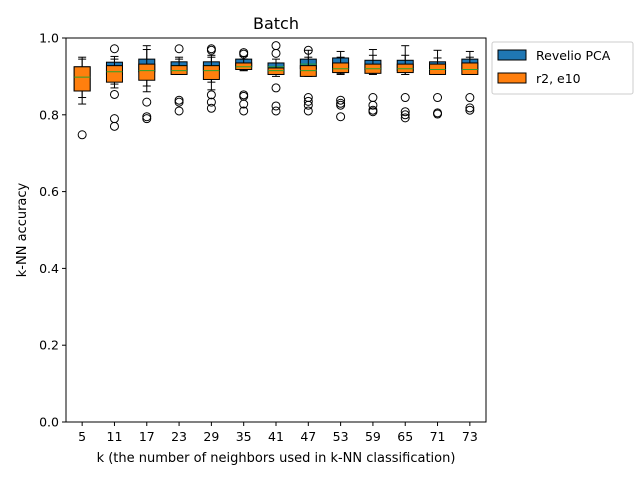 The height and width of the screenshot is (480, 640). I want to click on x-tick-label: 47, so click(308, 436).